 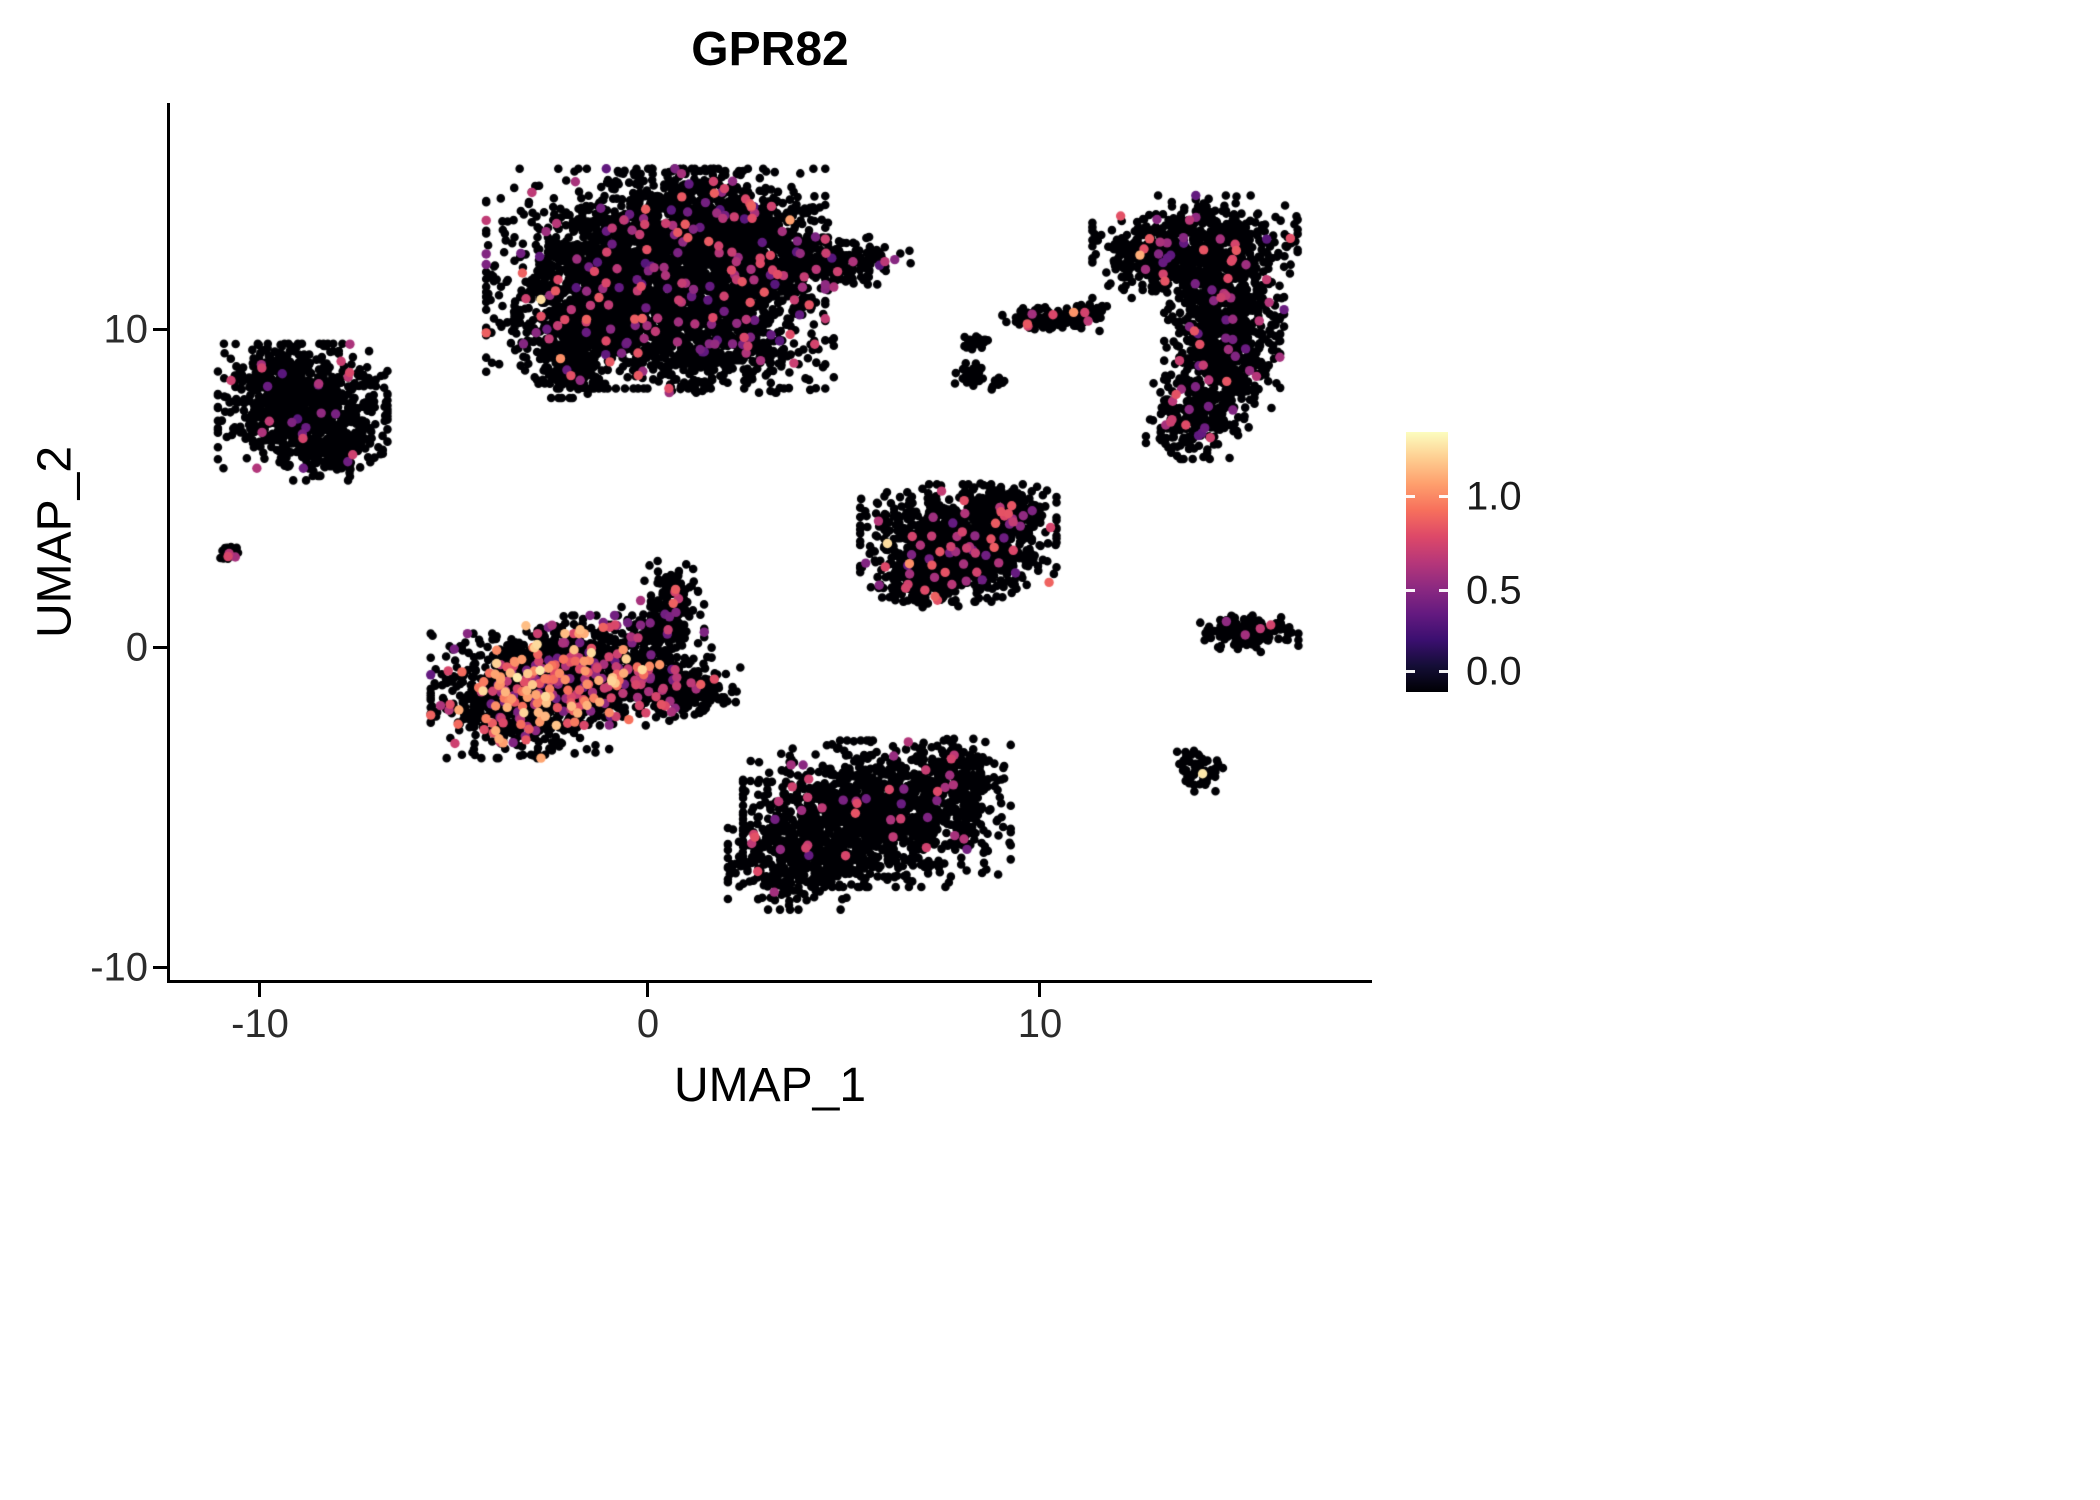 What do you see at coordinates (648, 1024) in the screenshot?
I see `x-tick-label: 0` at bounding box center [648, 1024].